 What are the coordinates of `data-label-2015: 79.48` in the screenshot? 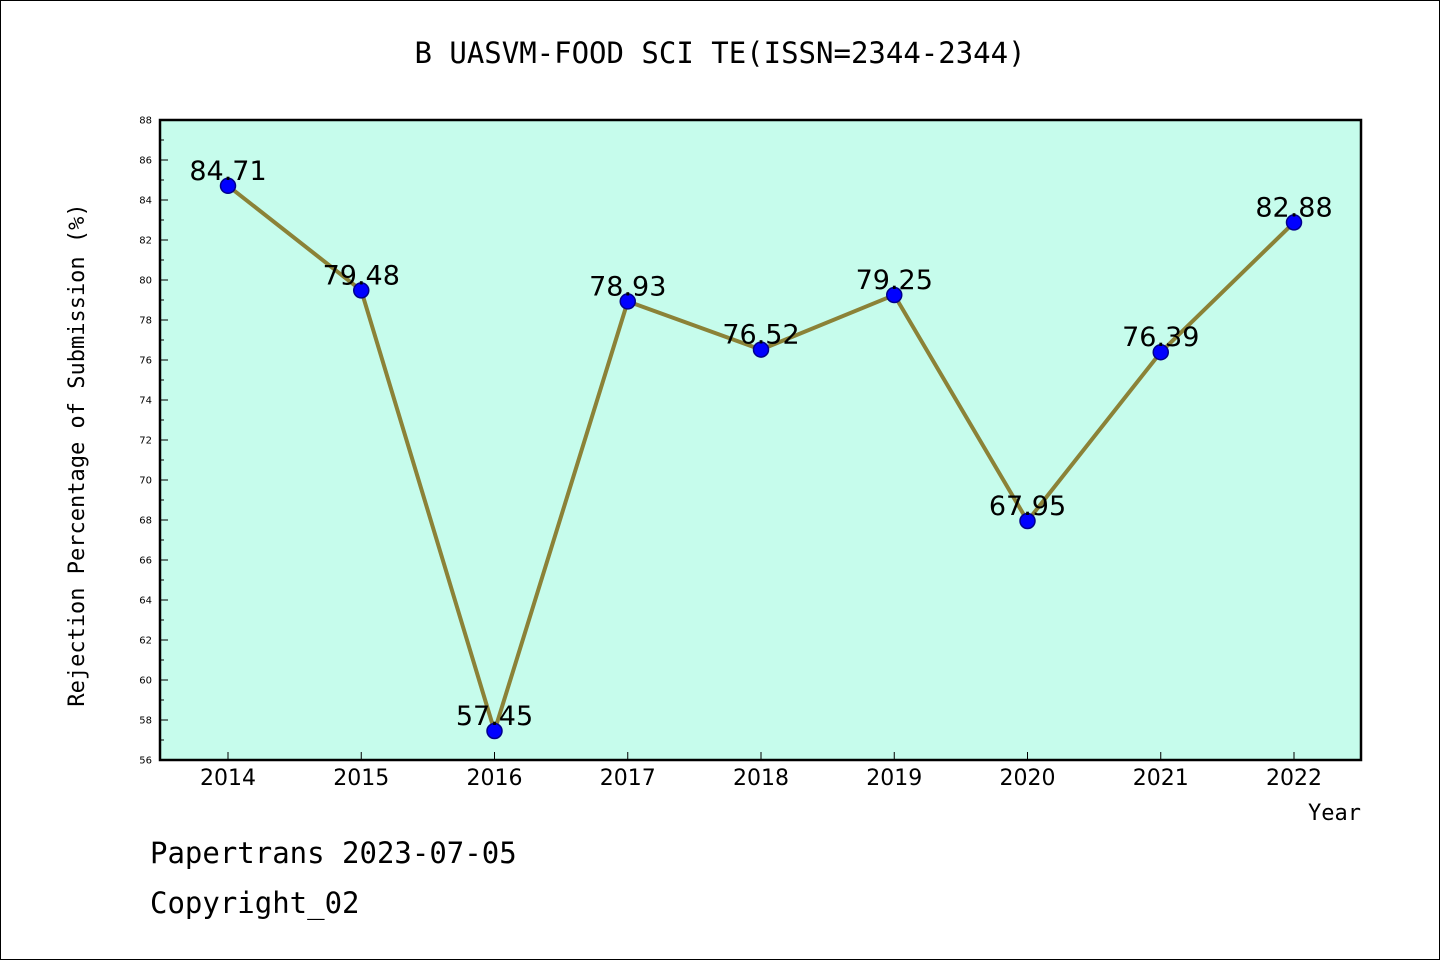 It's located at (361, 275).